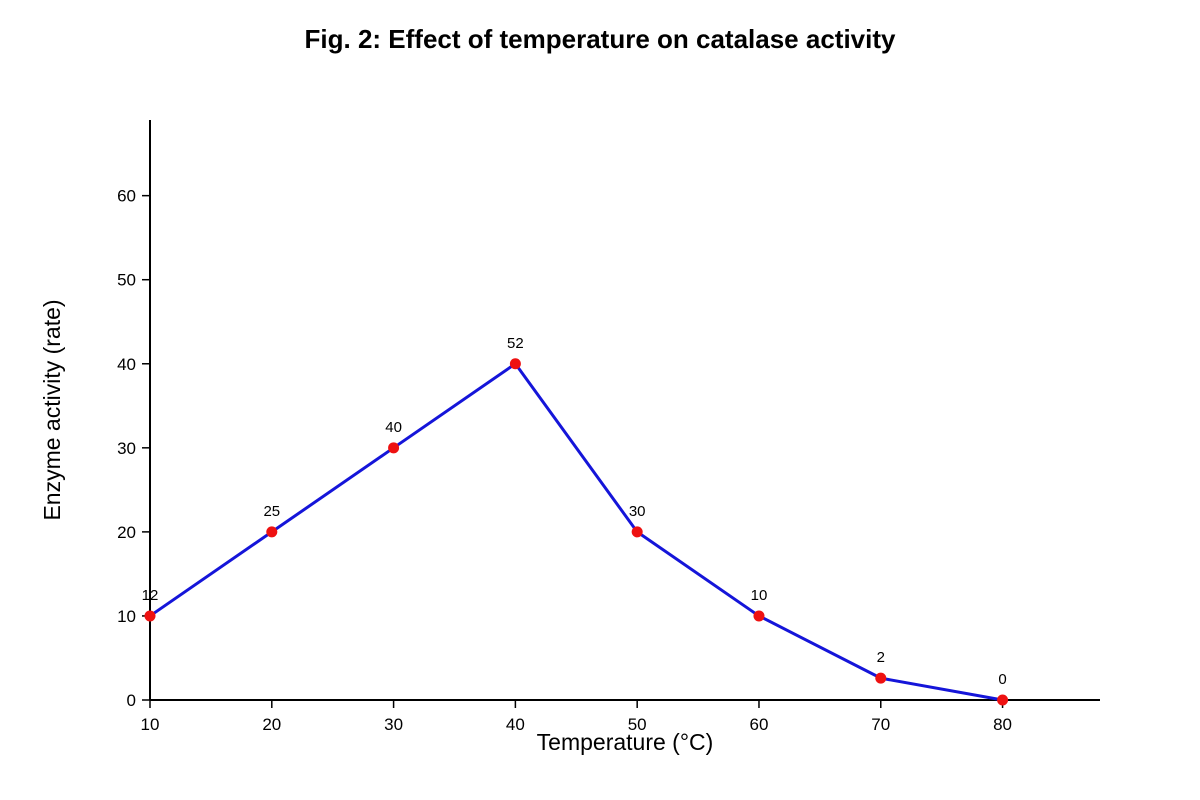 Image resolution: width=1200 pixels, height=800 pixels. I want to click on y-tick-label: 0, so click(131, 700).